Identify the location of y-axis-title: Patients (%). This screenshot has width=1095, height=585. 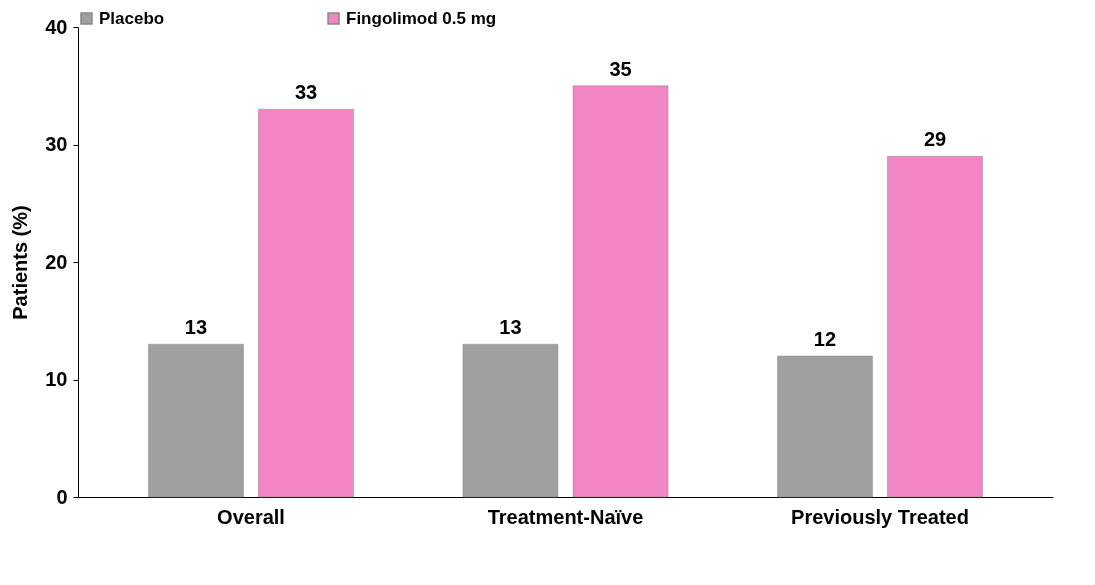
(20, 262).